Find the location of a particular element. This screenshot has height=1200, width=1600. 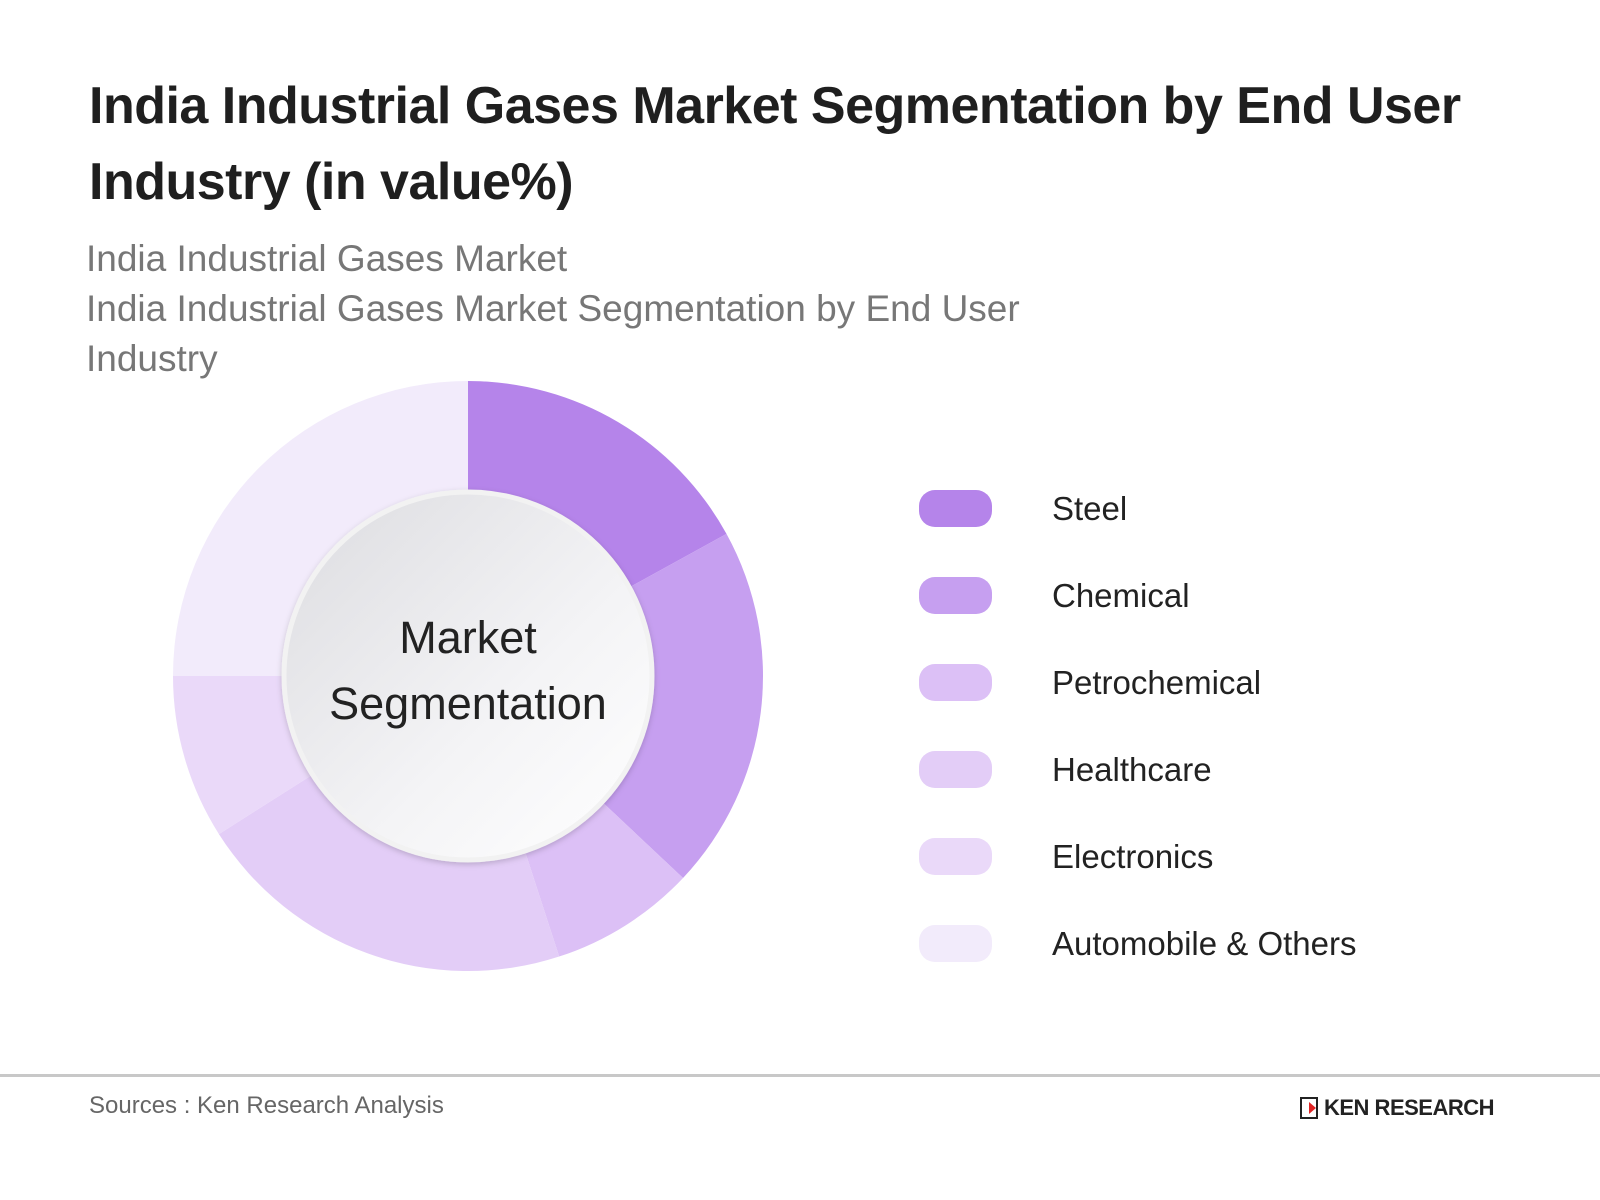

legend-item: Steel is located at coordinates (1137, 508).